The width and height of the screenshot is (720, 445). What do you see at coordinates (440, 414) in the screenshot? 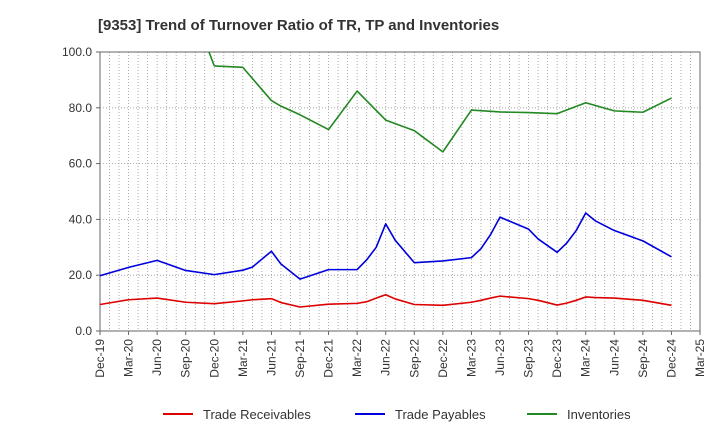
I see `legend-label: Trade Payables` at bounding box center [440, 414].